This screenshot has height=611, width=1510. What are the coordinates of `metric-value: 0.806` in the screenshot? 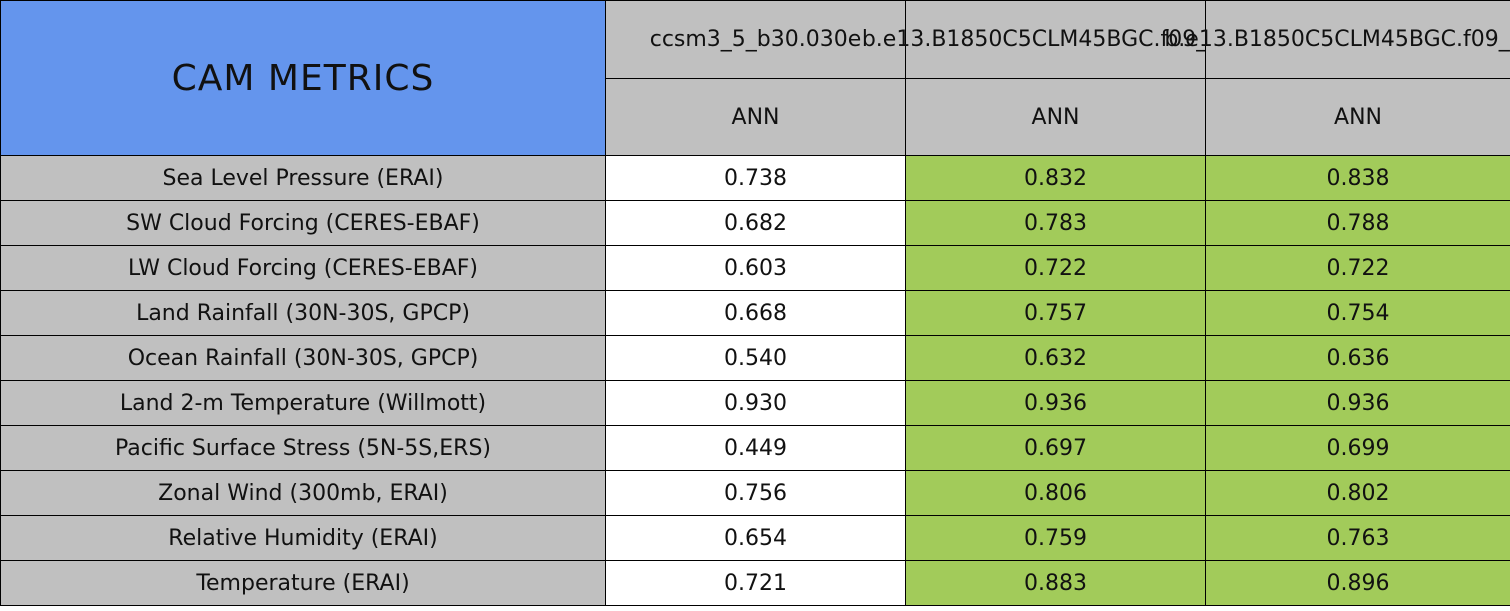 It's located at (1055, 493).